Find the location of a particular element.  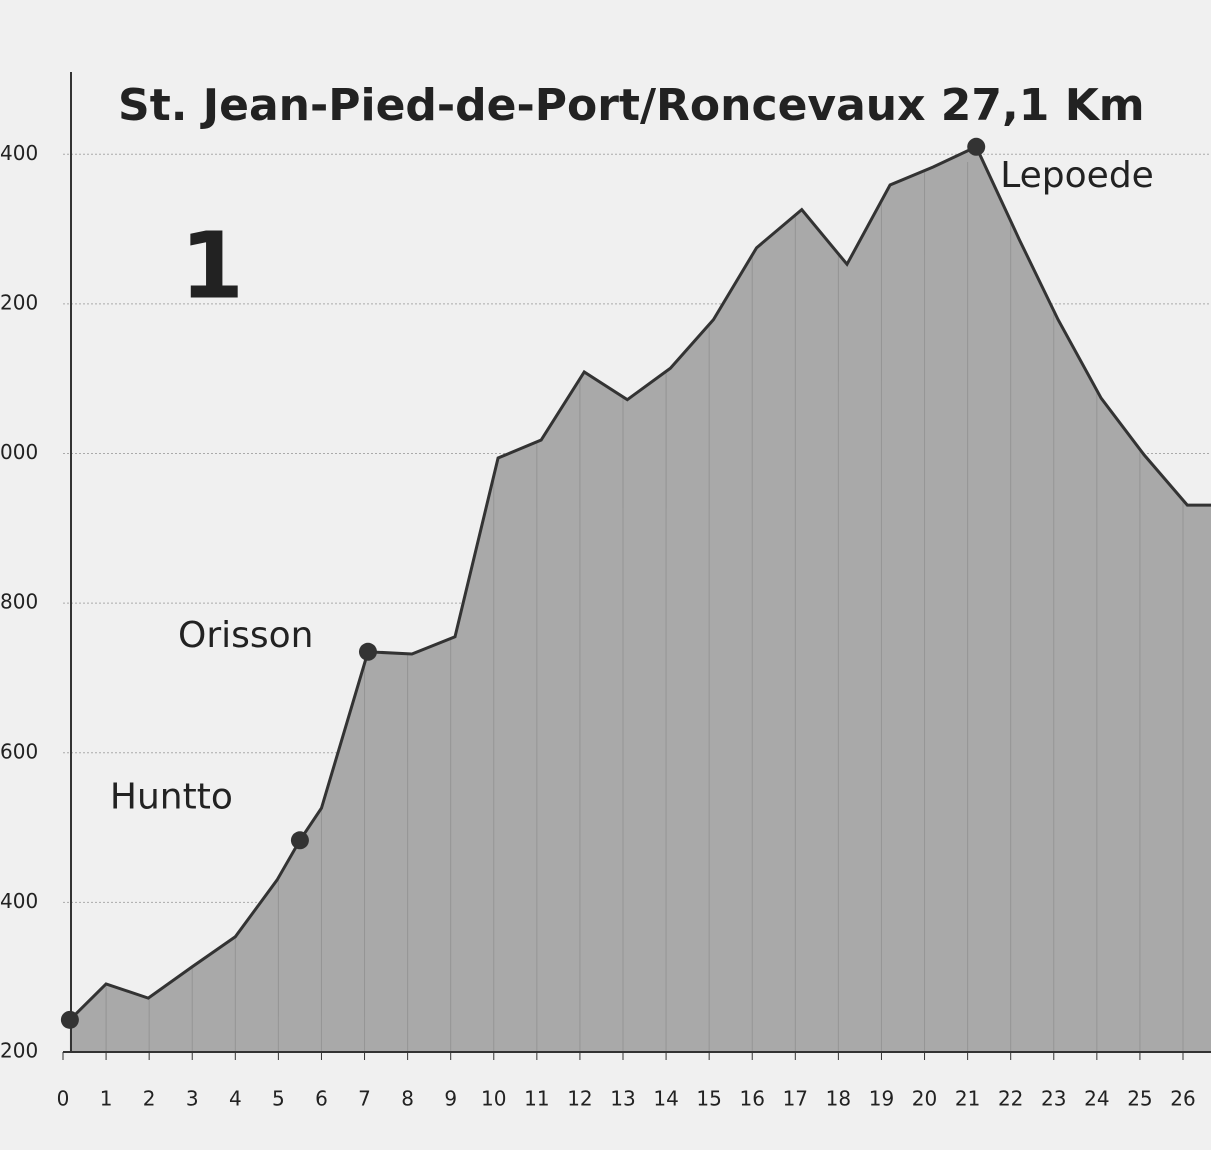

x-tick-label: 10 is located at coordinates (493, 1099).